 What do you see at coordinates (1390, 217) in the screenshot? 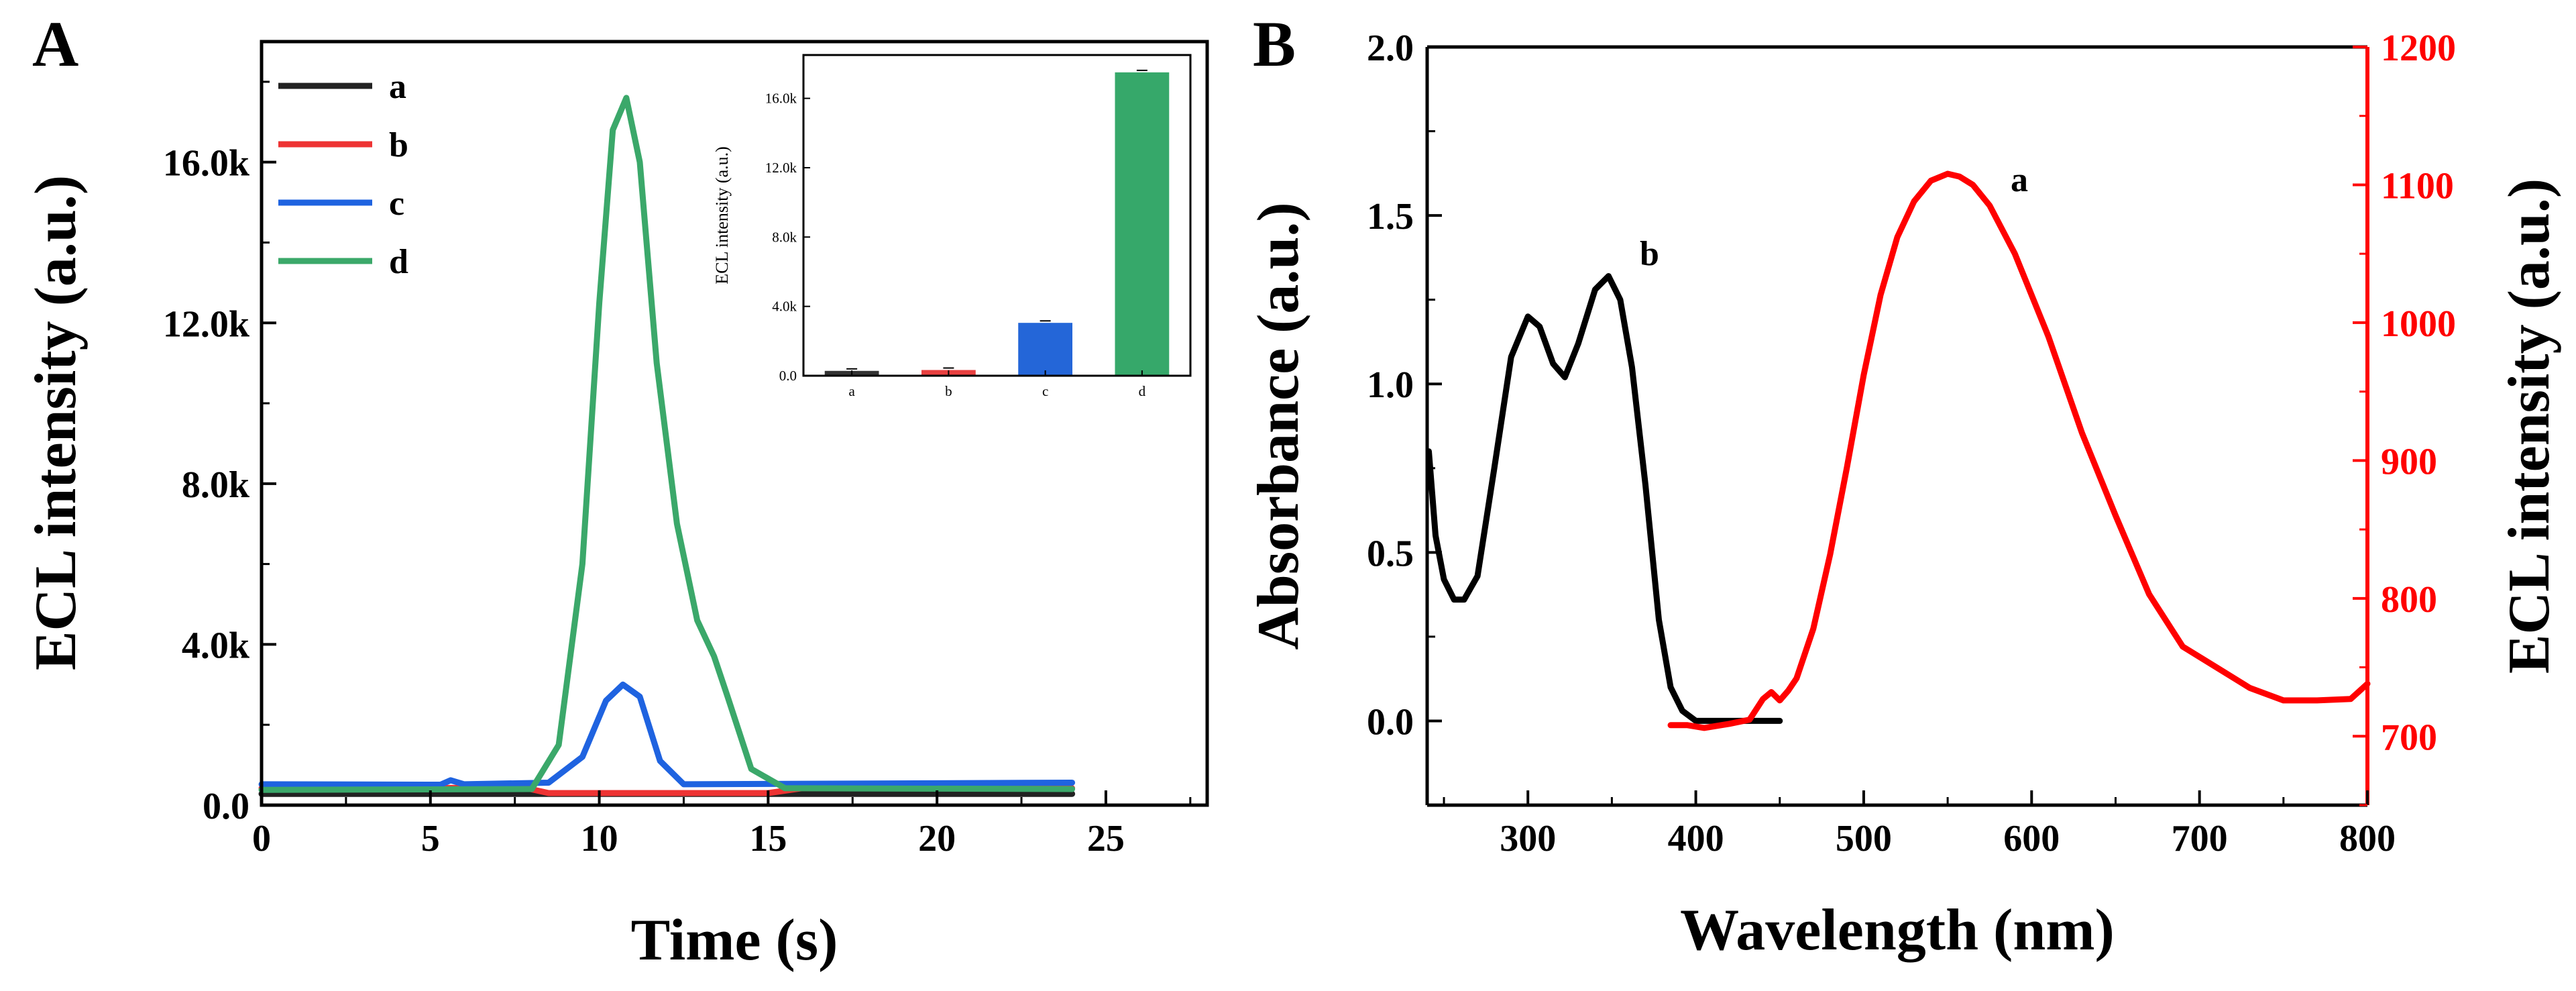
I see `y-tick-label: 1.5` at bounding box center [1390, 217].